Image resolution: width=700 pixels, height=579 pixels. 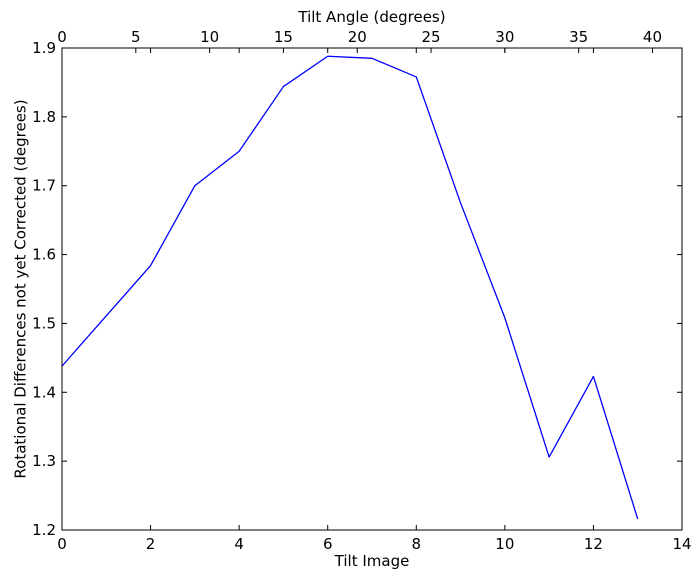 I want to click on x-tick-label: 14, so click(x=681, y=544).